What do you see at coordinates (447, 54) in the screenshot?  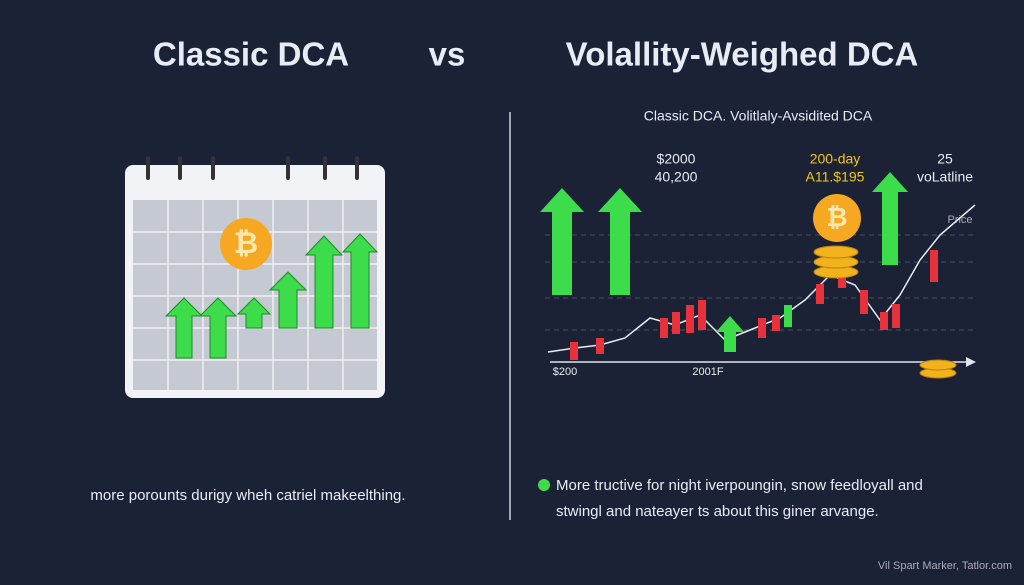 I see `vs: vs` at bounding box center [447, 54].